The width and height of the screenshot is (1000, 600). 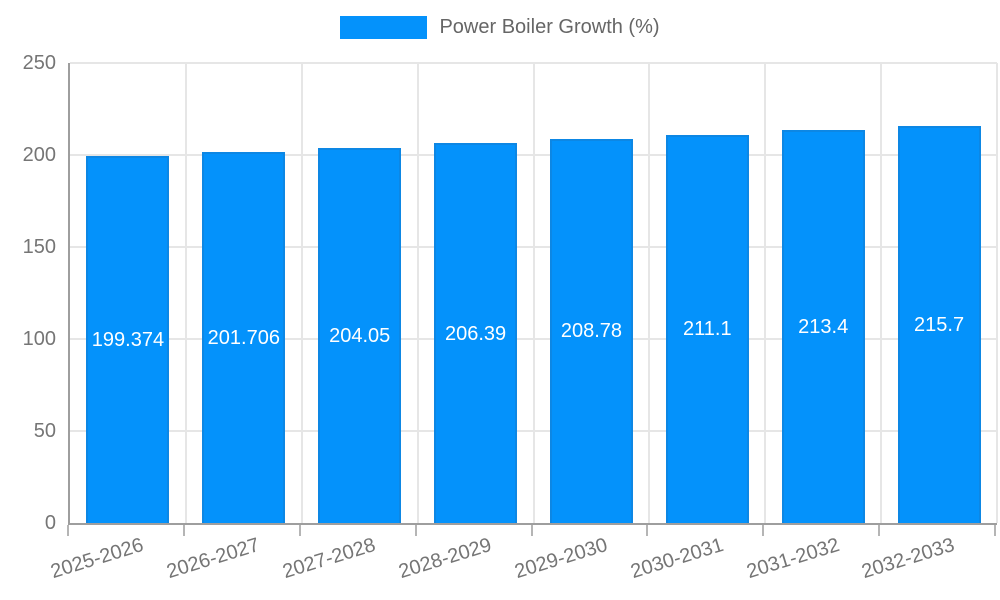 I want to click on x-tick-label: 2030-2031, so click(x=676, y=559).